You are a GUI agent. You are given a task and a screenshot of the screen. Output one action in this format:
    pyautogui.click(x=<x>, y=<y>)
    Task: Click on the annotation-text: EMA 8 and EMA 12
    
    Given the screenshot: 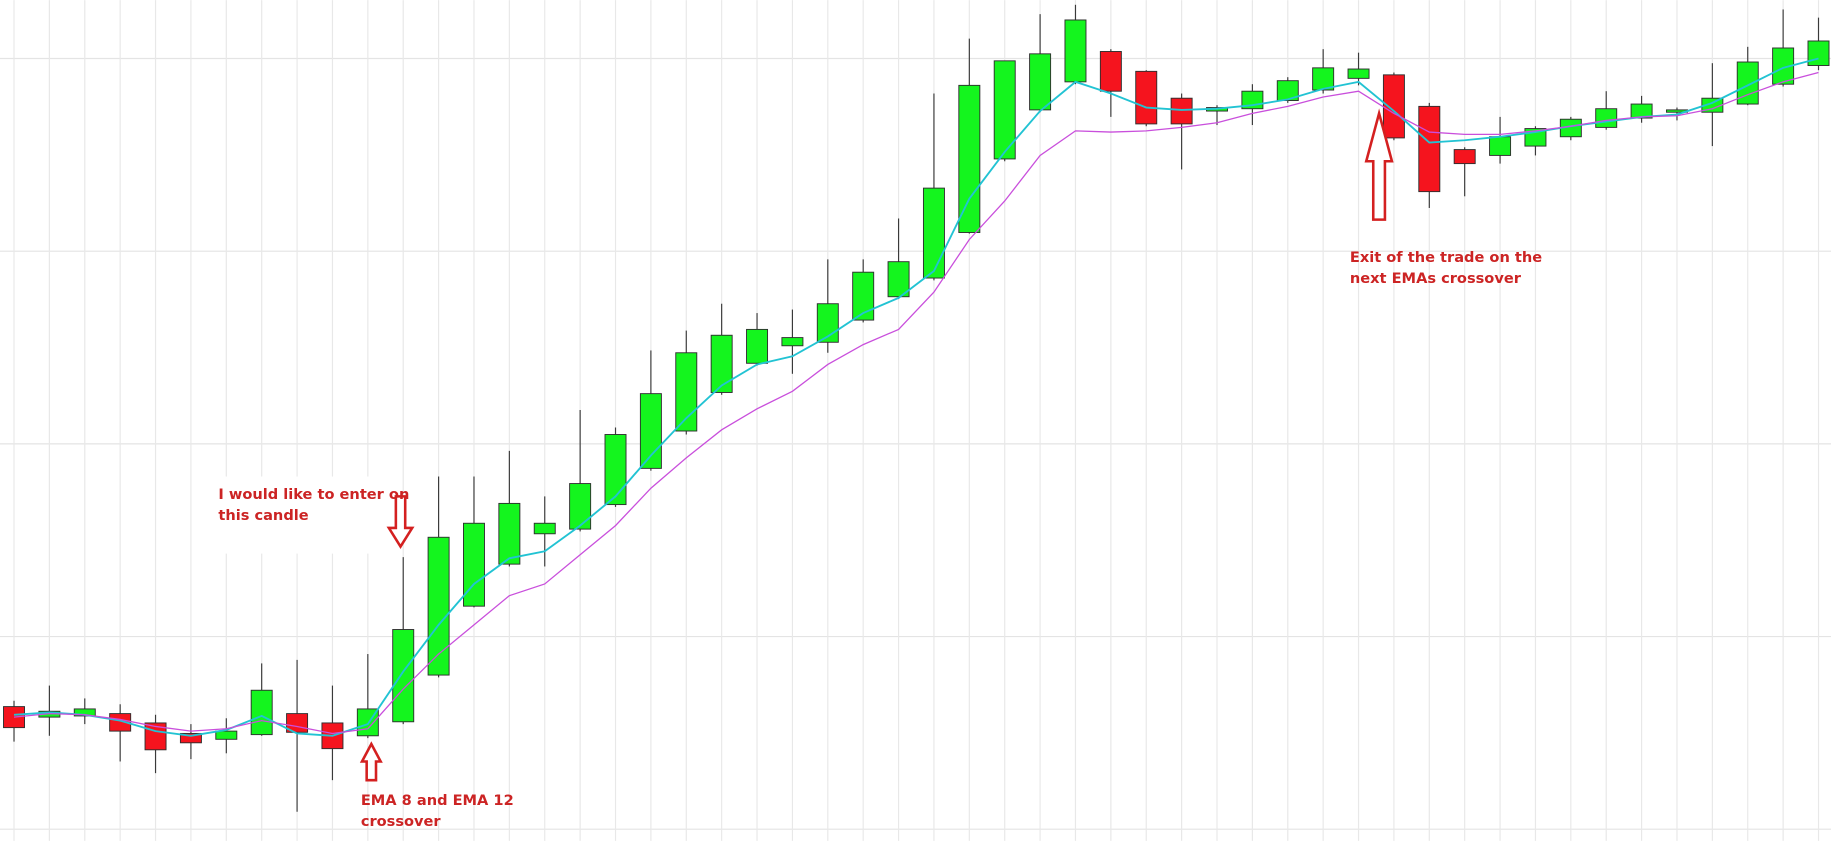 What is the action you would take?
    pyautogui.click(x=437, y=800)
    